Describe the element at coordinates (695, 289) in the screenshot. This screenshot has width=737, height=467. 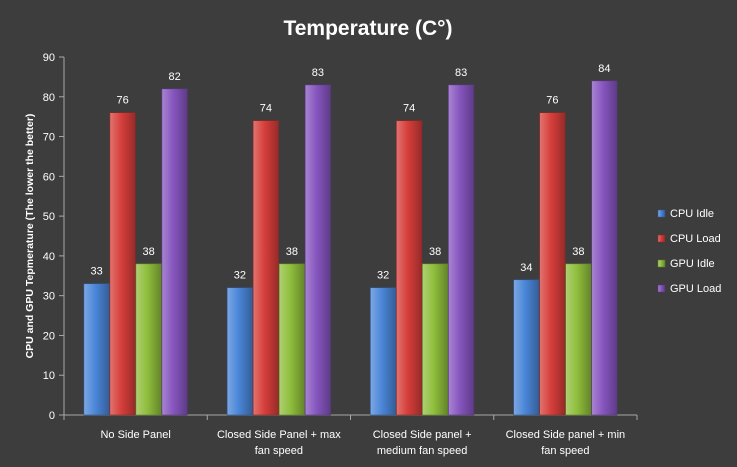
I see `legend-label: GPU Load` at that location.